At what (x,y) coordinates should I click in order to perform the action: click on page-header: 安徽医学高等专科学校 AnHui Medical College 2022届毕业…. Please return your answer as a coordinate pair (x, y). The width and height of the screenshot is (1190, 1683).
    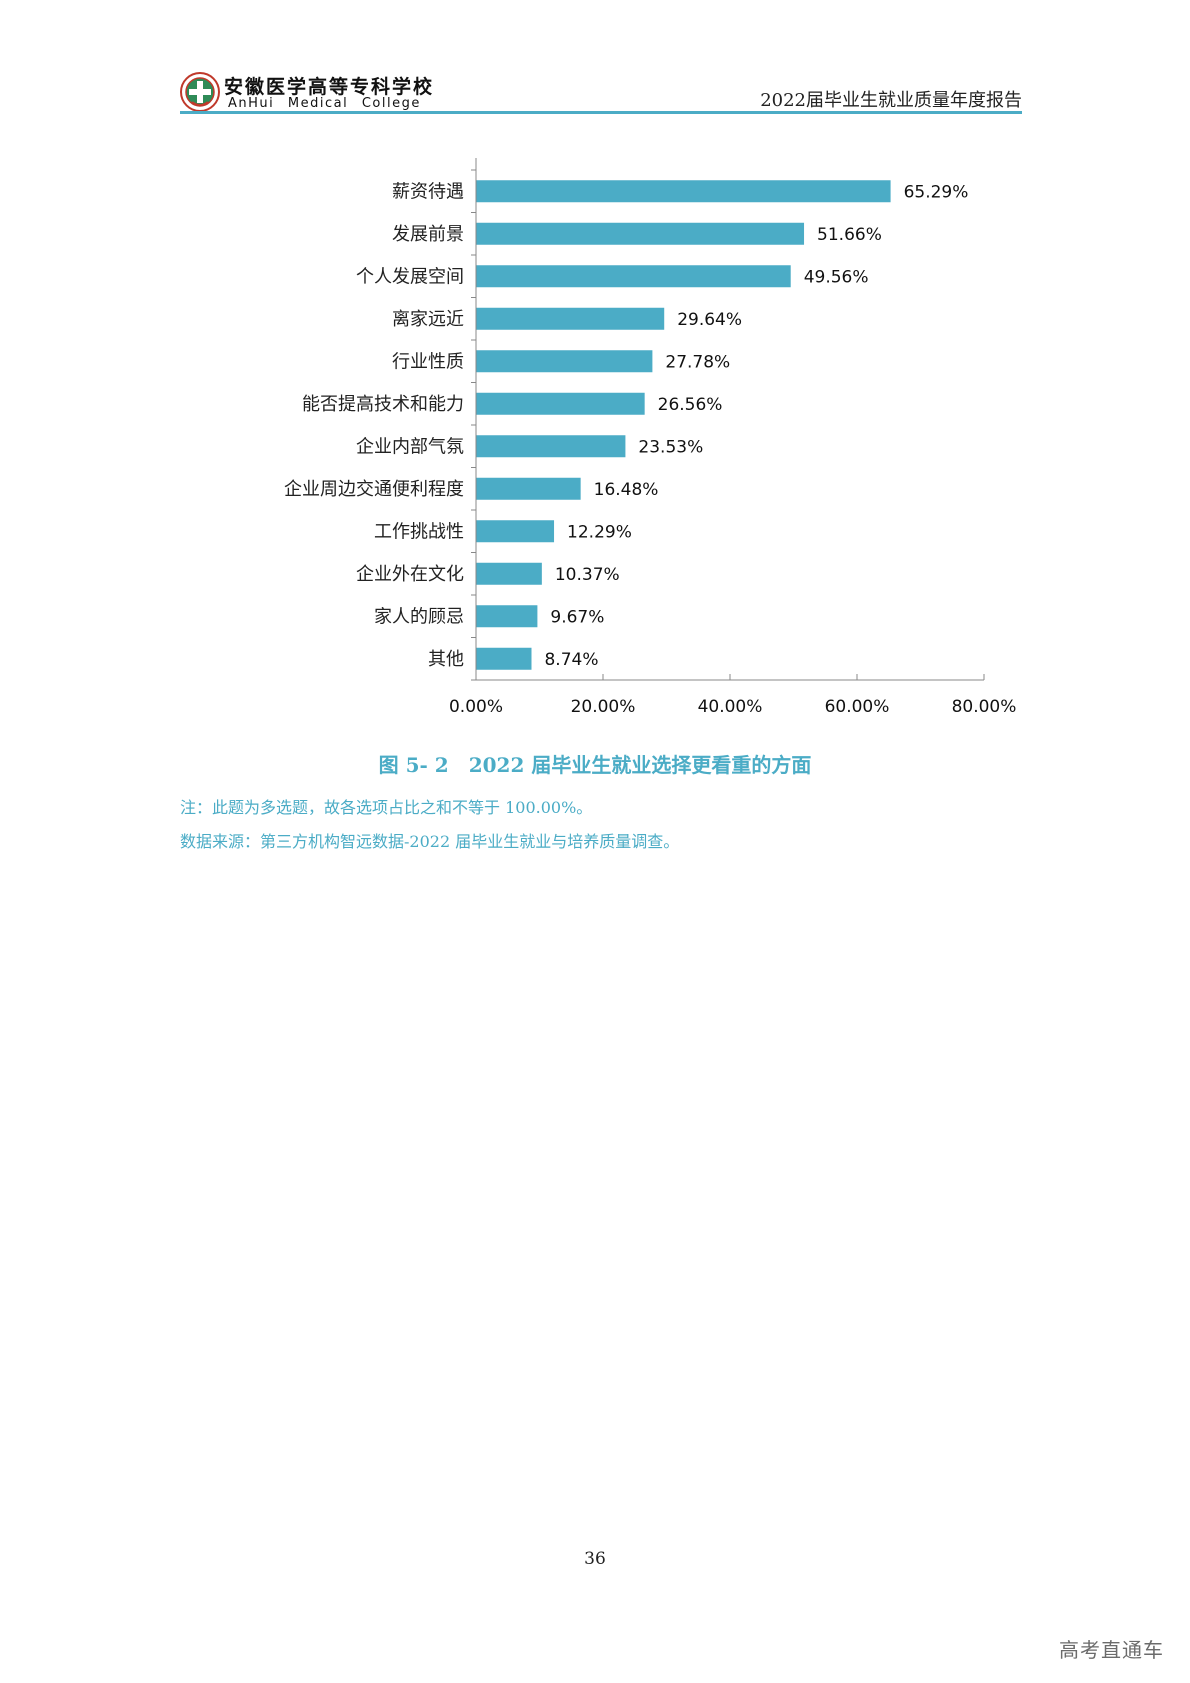
    Looking at the image, I should click on (601, 92).